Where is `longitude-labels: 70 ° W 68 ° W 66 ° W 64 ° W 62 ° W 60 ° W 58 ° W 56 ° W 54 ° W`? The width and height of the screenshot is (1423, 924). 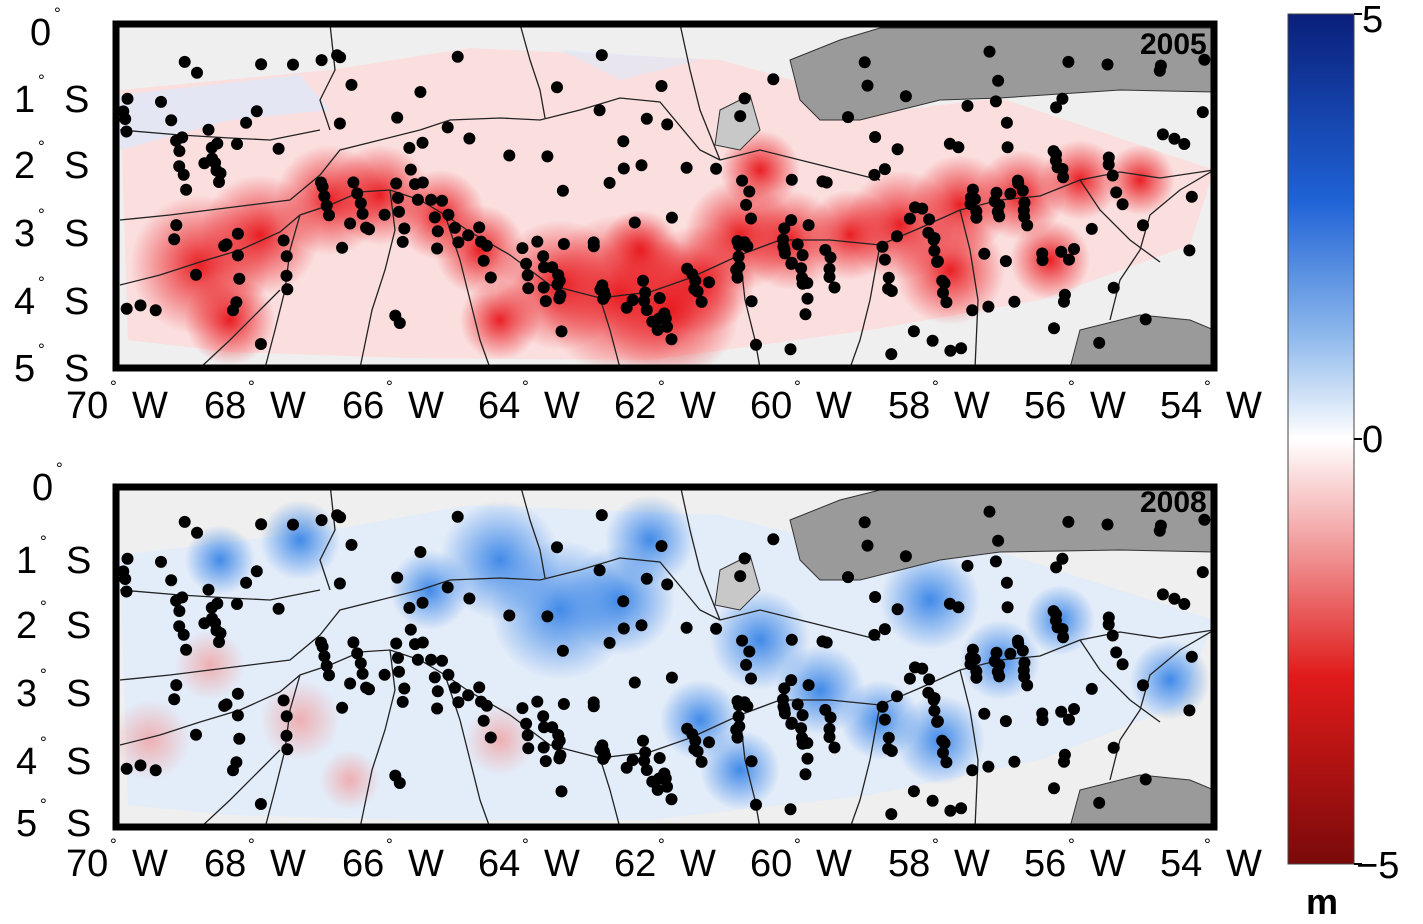 longitude-labels: 70 ° W 68 ° W 66 ° W 64 ° W 62 ° W 60 ° W 58 ° W 56 ° W 54 ° W is located at coordinates (664, 860).